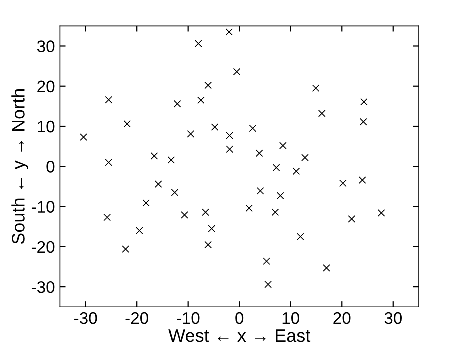 The width and height of the screenshot is (463, 349). What do you see at coordinates (43, 207) in the screenshot?
I see `y-tick-label: -10` at bounding box center [43, 207].